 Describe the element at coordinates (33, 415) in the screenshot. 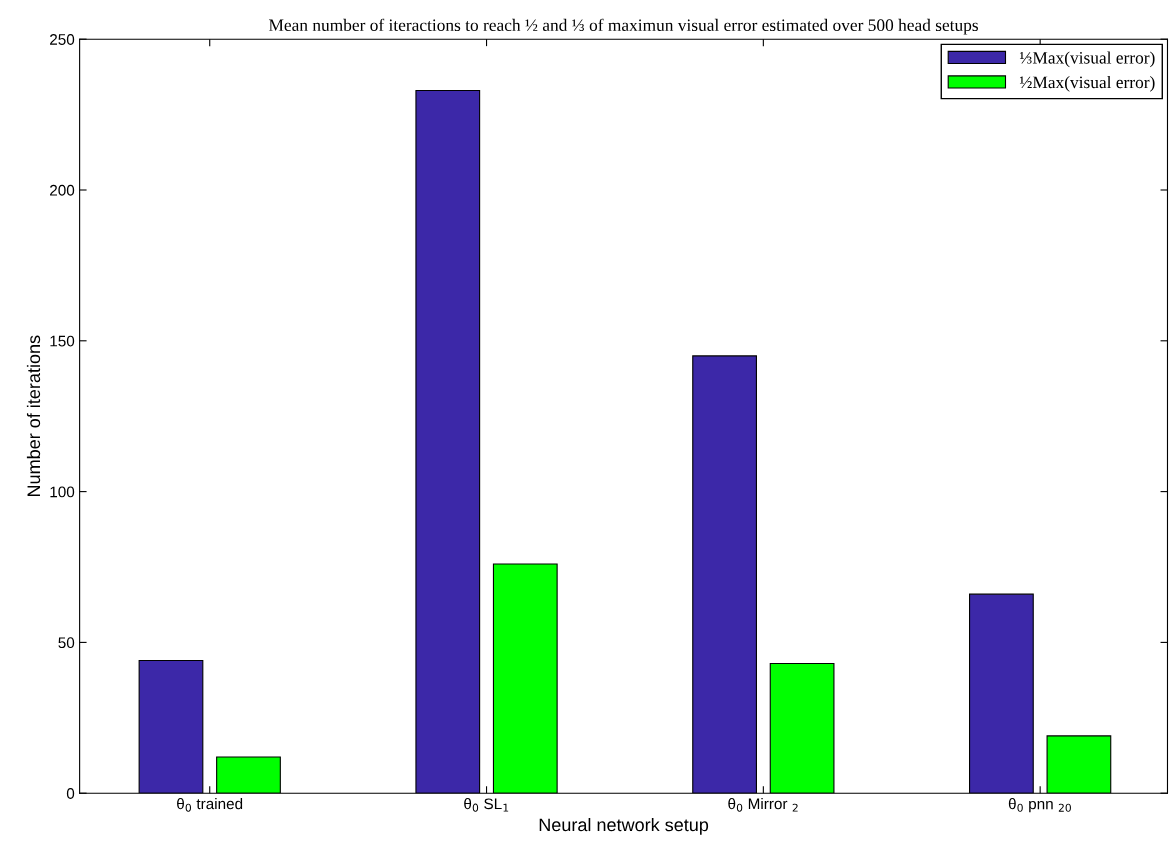

I see `y-axis-title: Number of iterations` at that location.